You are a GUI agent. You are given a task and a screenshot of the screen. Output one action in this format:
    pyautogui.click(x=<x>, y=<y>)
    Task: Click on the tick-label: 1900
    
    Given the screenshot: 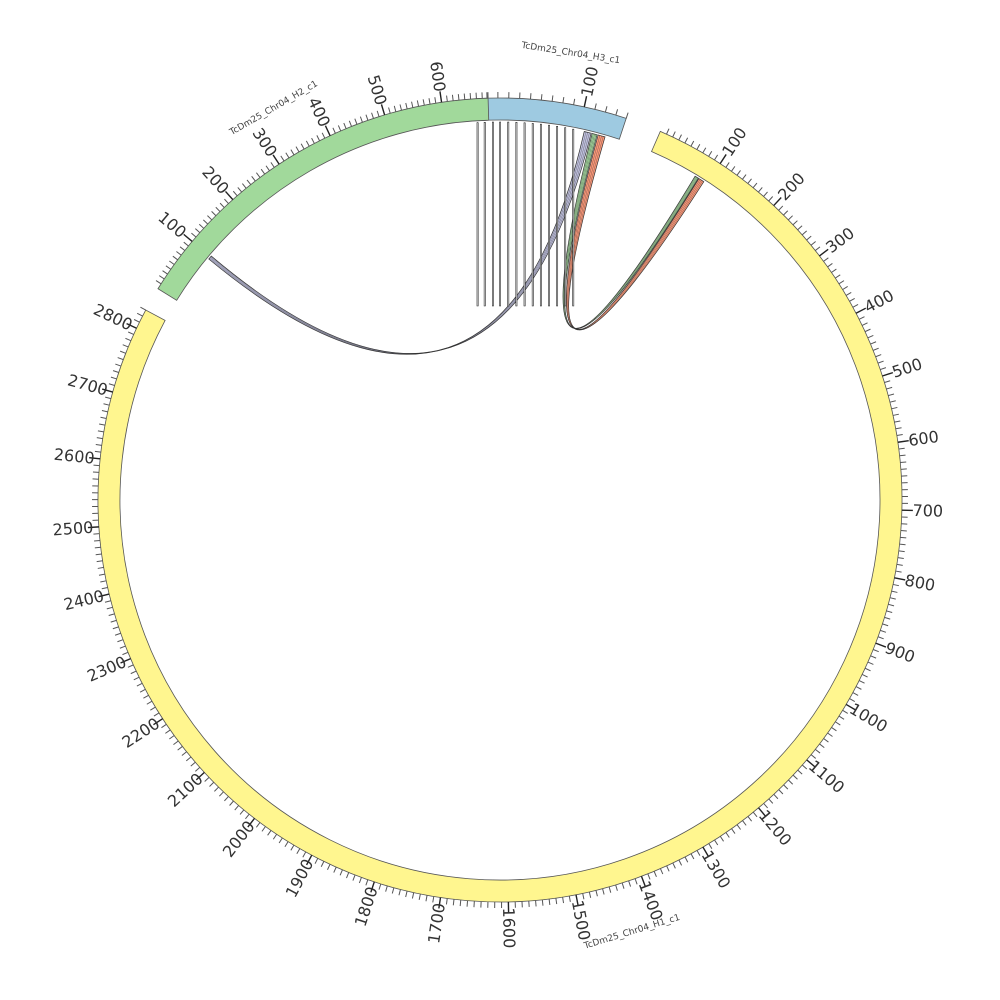 What is the action you would take?
    pyautogui.click(x=300, y=878)
    